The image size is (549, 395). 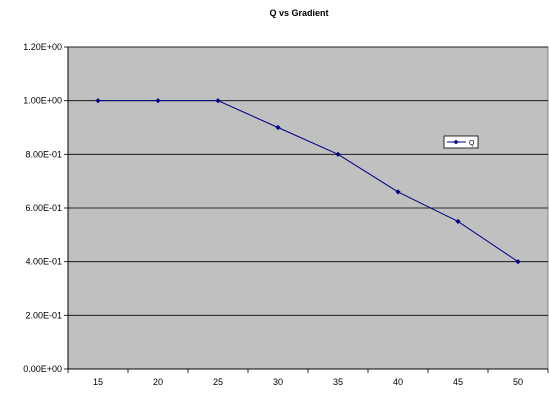 What do you see at coordinates (42, 47) in the screenshot?
I see `y-tick-label-6: 1.20E+00` at bounding box center [42, 47].